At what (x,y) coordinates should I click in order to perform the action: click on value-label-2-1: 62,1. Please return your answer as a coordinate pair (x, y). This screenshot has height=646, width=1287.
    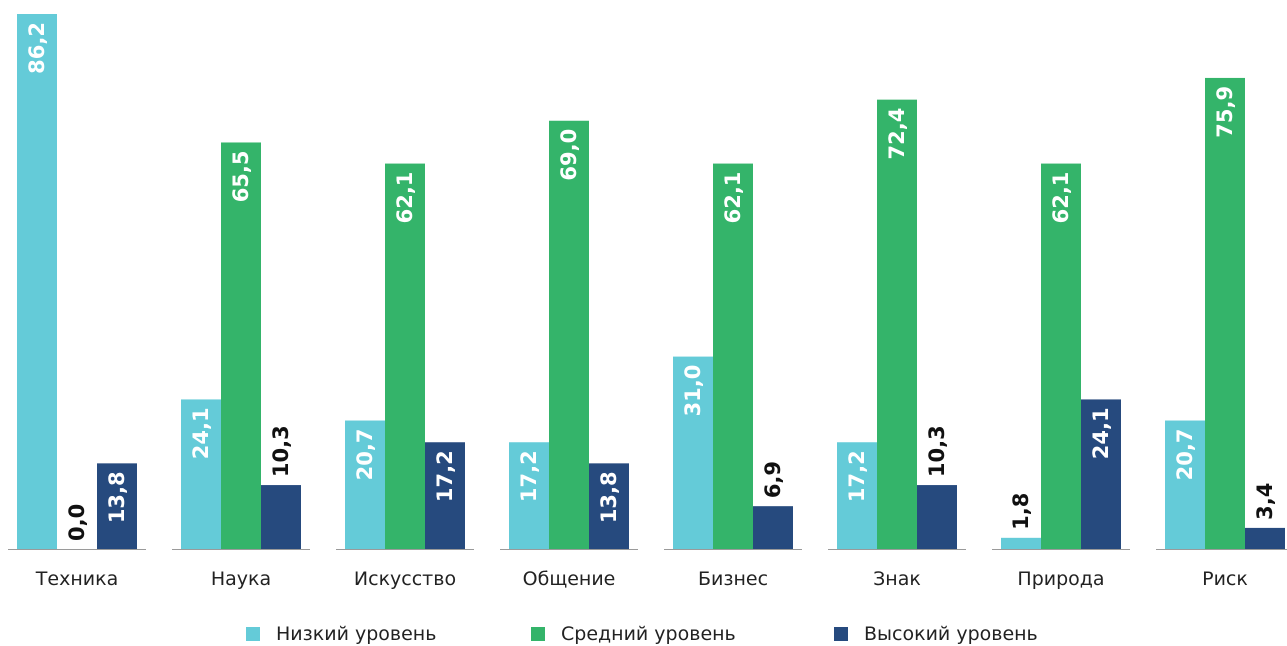
    Looking at the image, I should click on (405, 198).